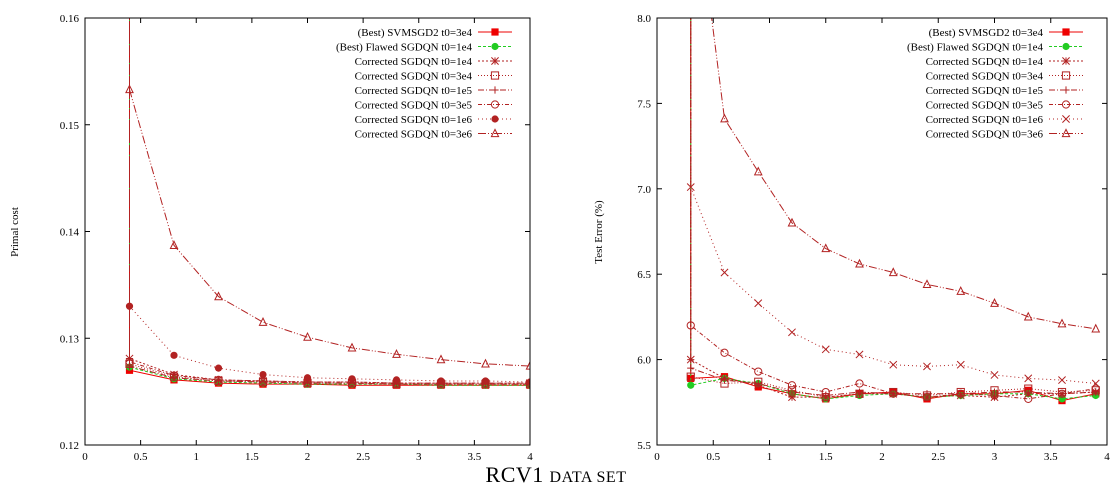 The height and width of the screenshot is (500, 1112). Describe the element at coordinates (657, 455) in the screenshot. I see `x-tick-label: 0` at that location.